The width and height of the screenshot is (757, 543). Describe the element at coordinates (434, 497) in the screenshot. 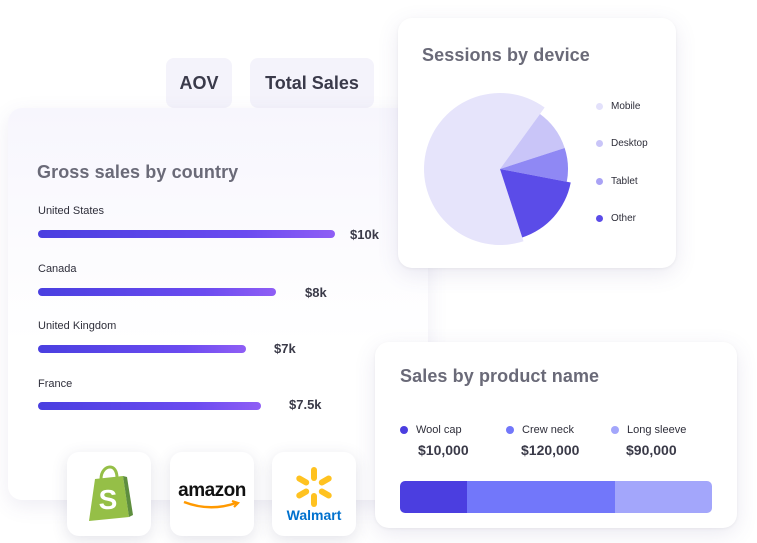

I see `stacked-segment-wool-cap` at that location.